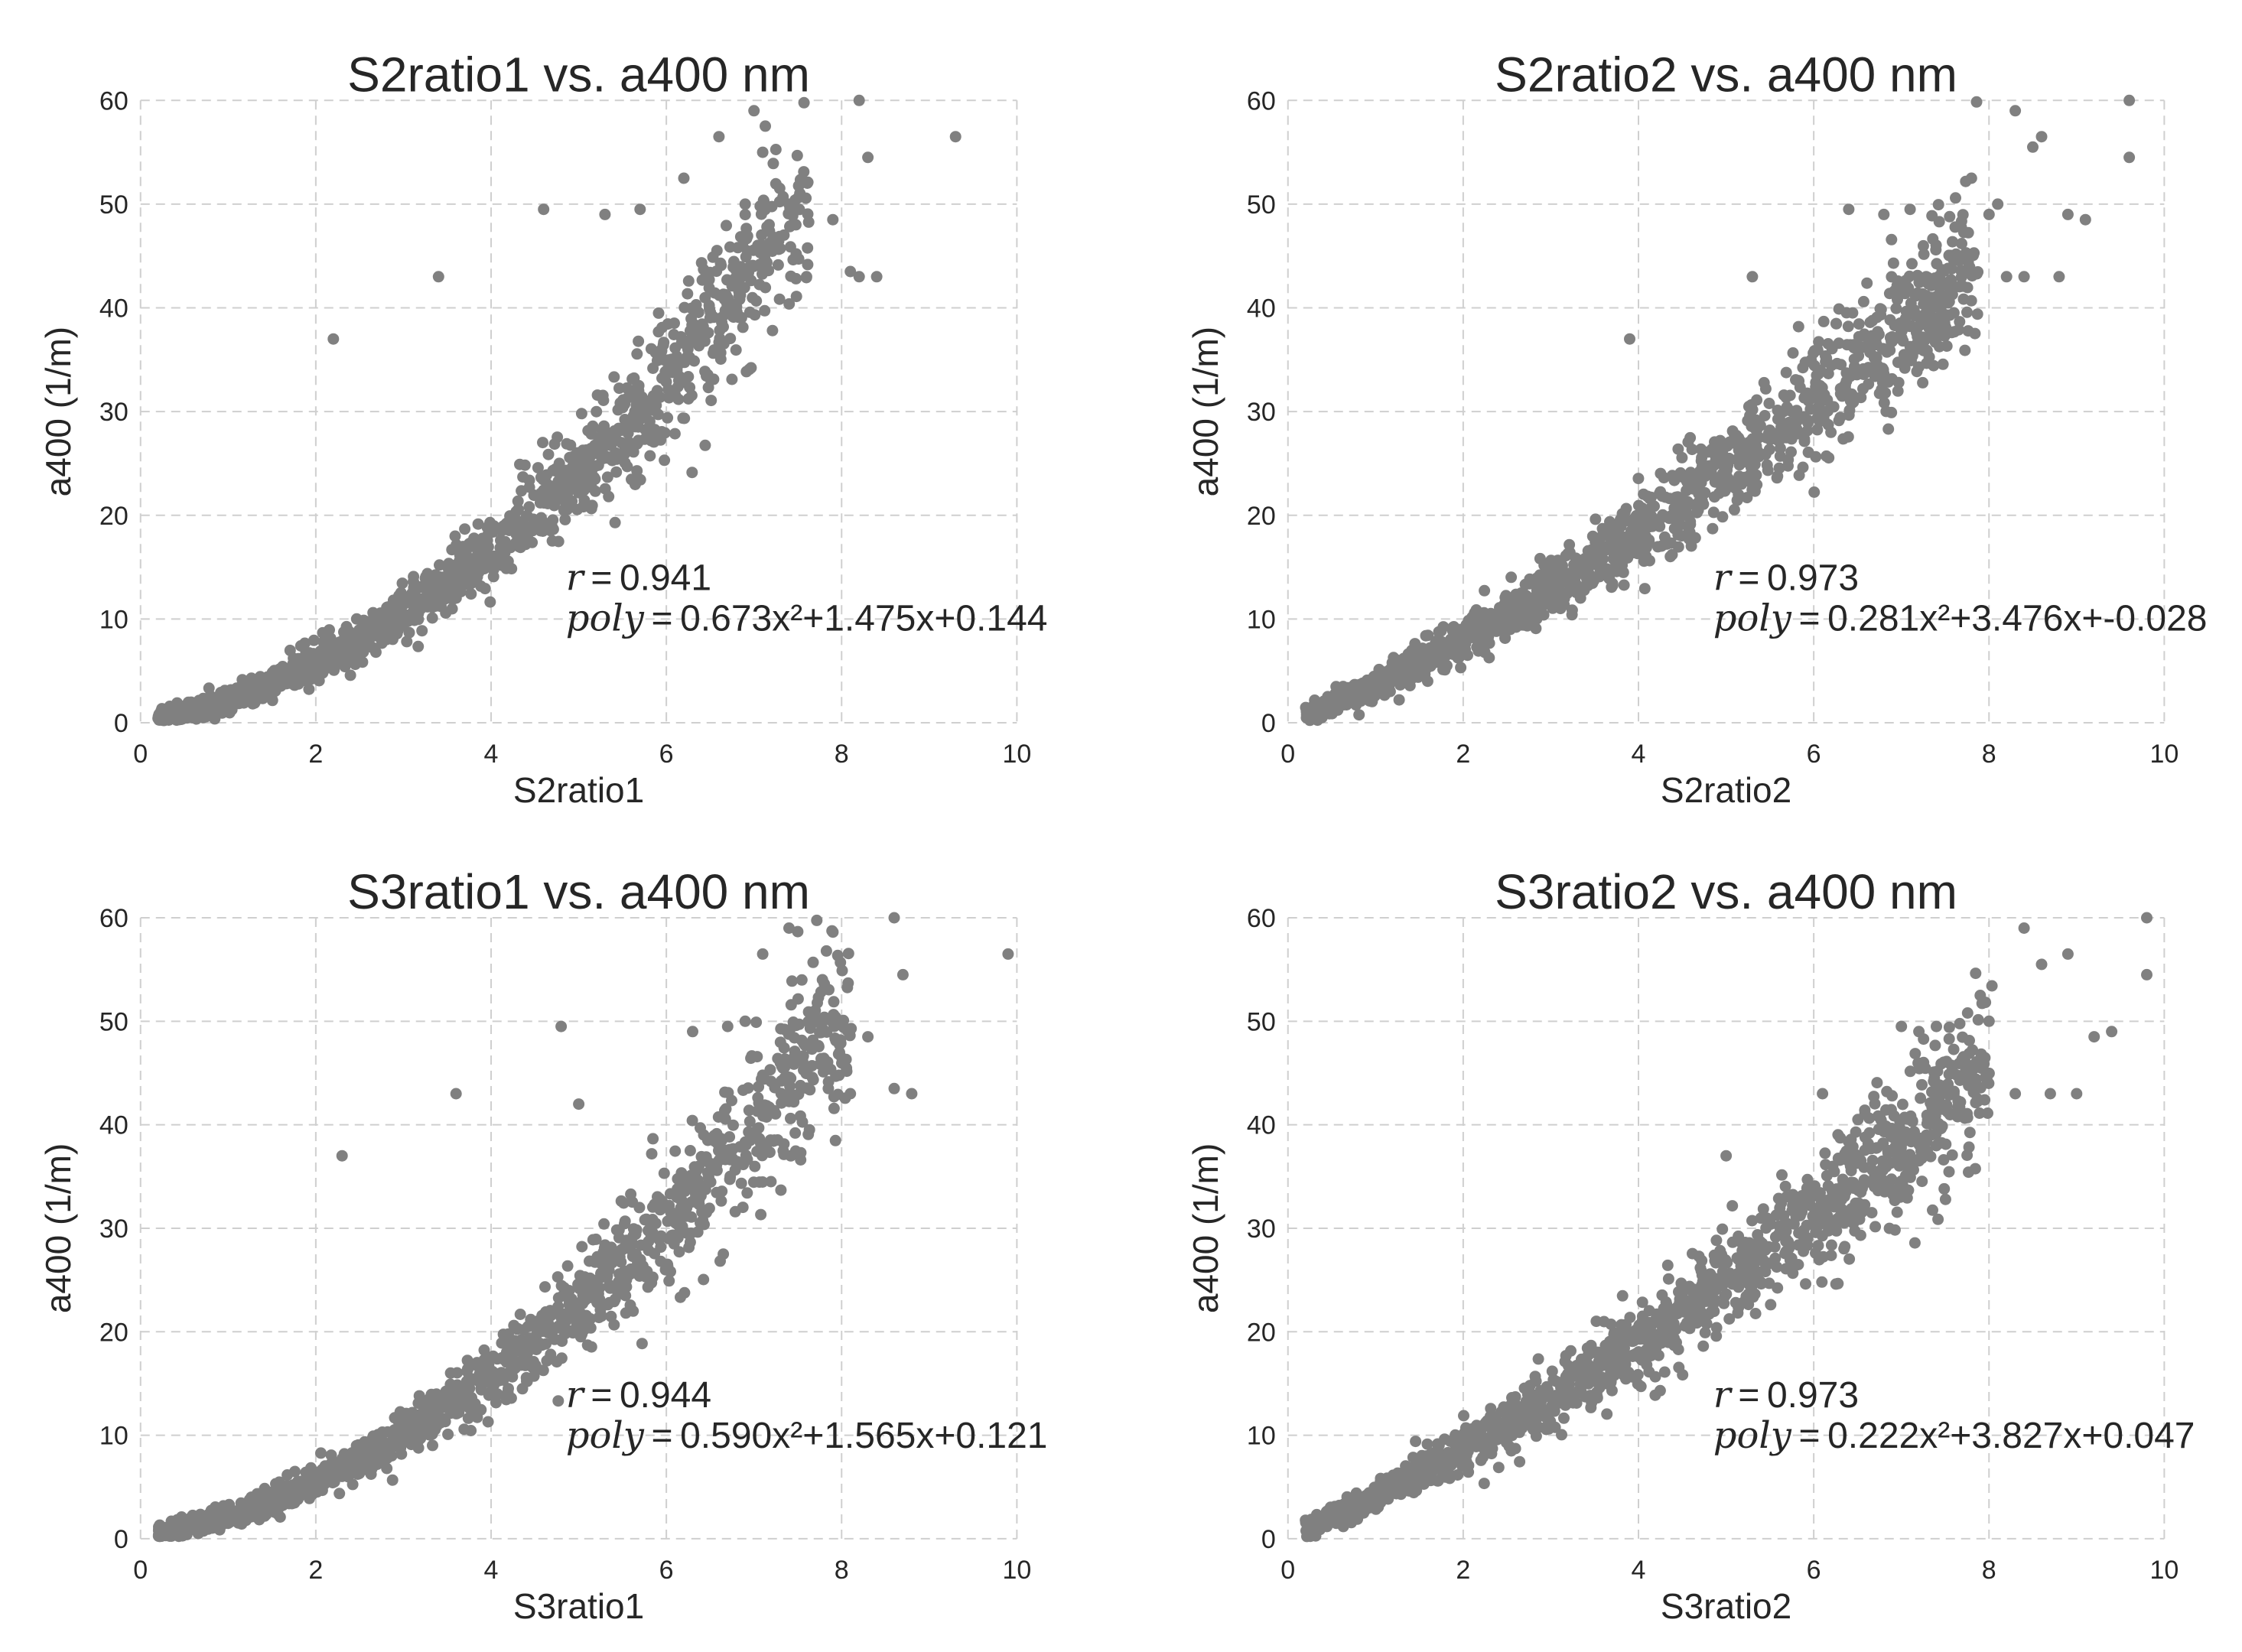 The height and width of the screenshot is (1652, 2242). What do you see at coordinates (1718, 411) in the screenshot?
I see `scatter-points` at bounding box center [1718, 411].